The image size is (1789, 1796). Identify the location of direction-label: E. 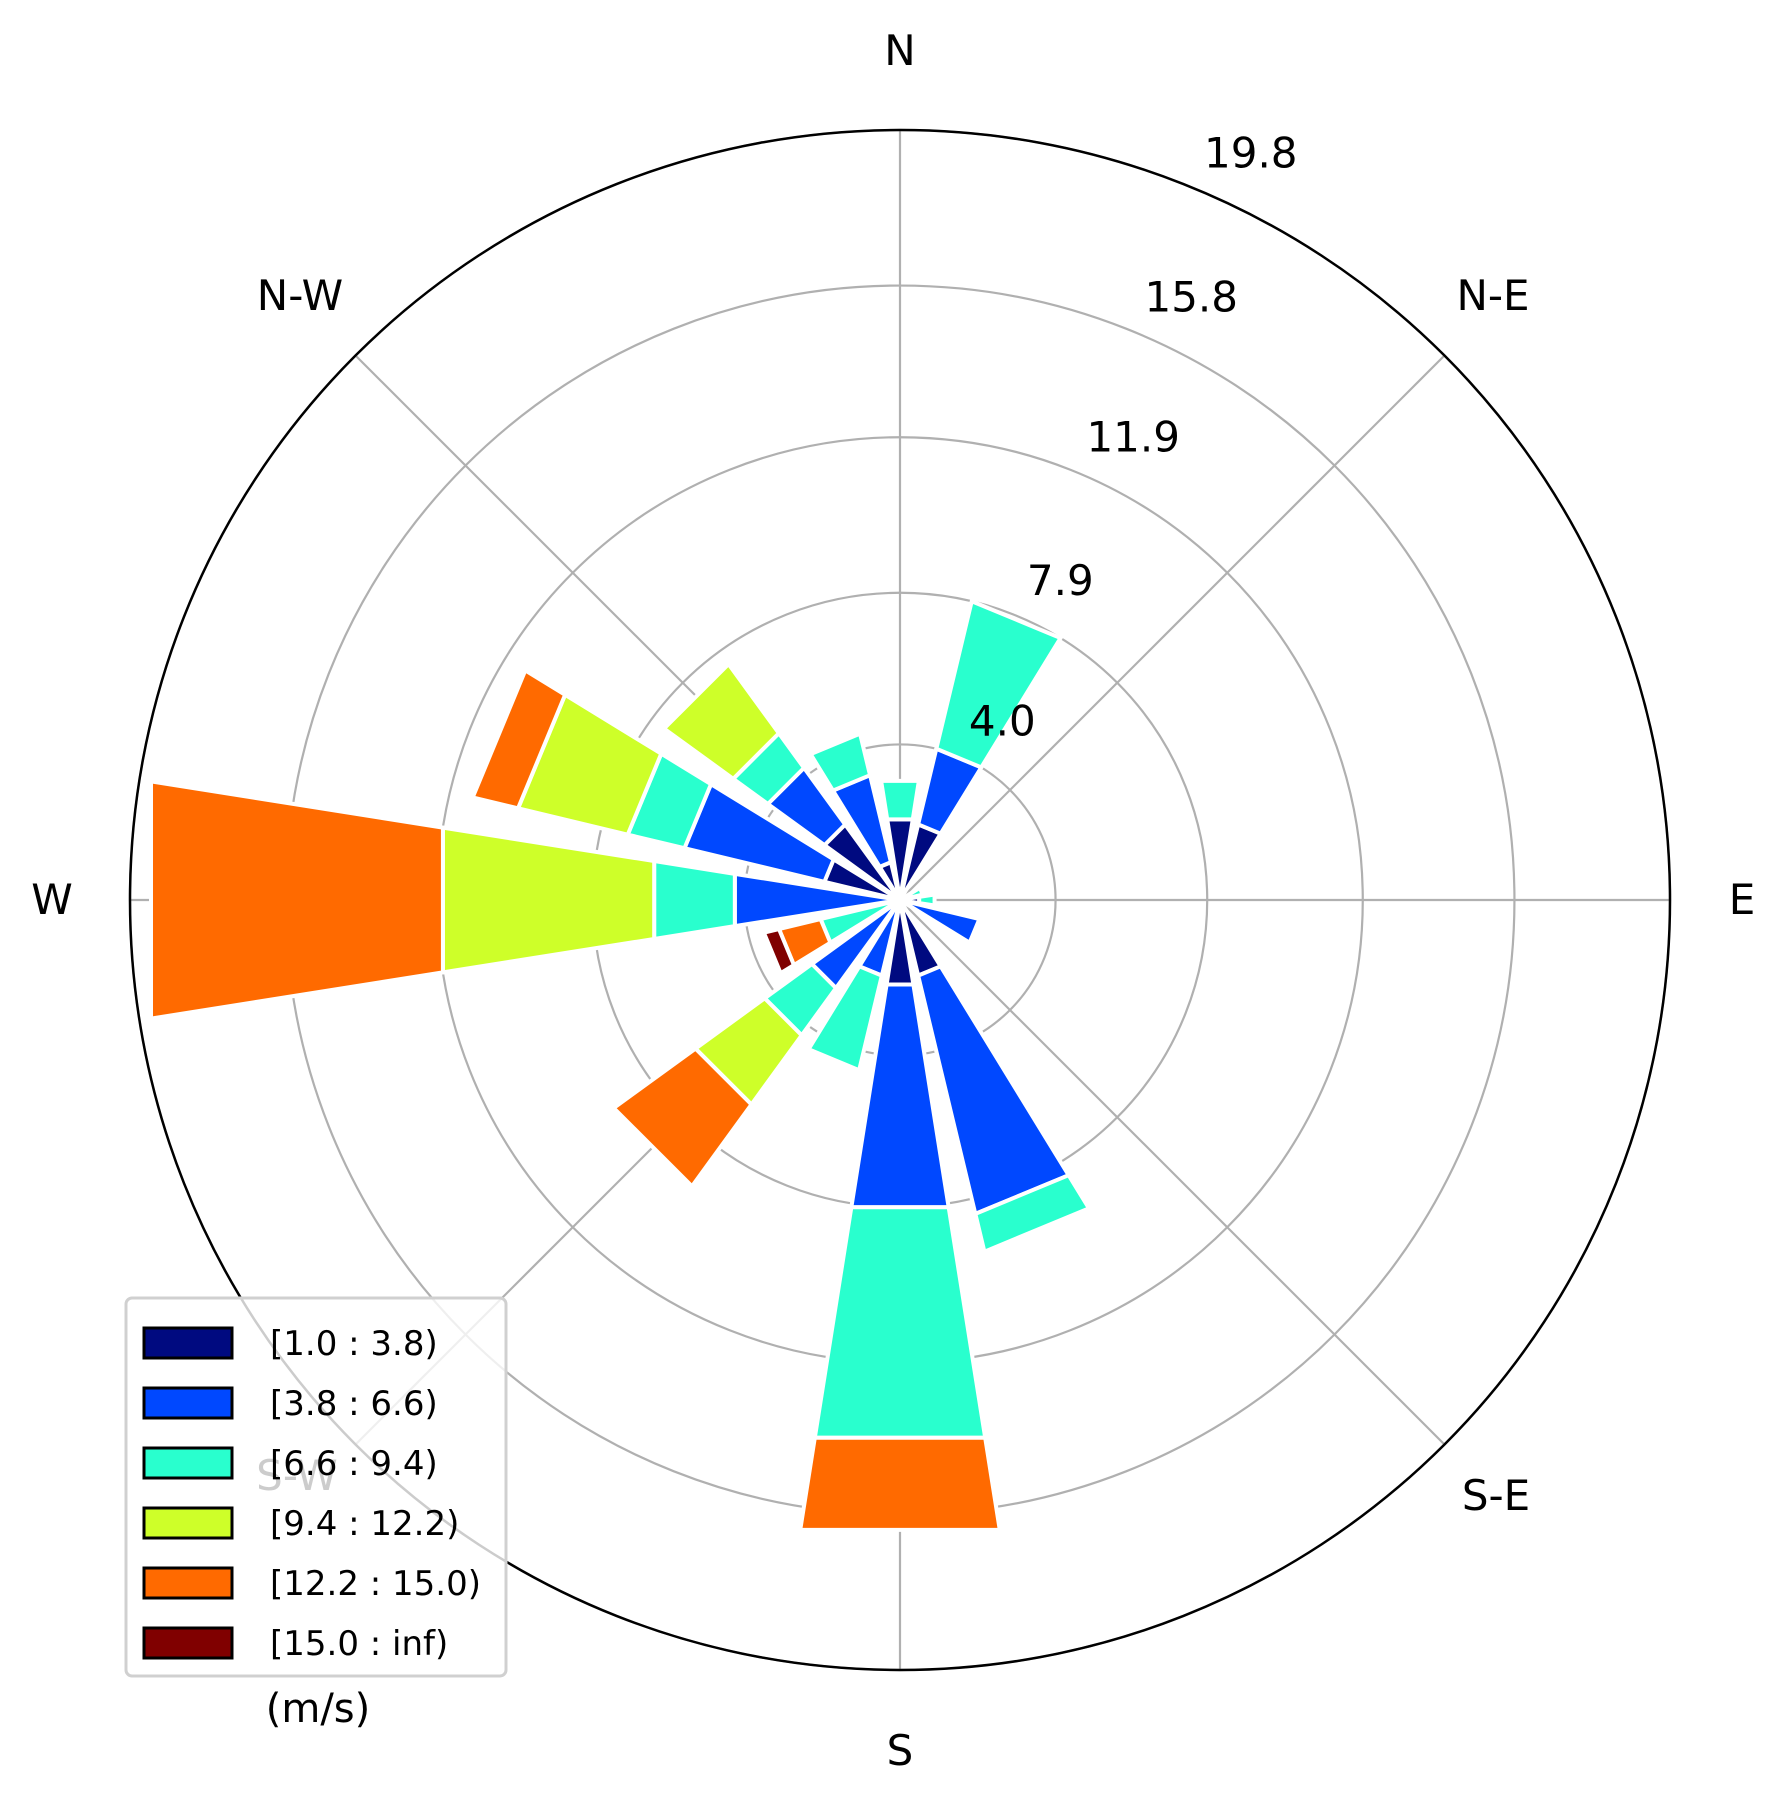
(1742, 899).